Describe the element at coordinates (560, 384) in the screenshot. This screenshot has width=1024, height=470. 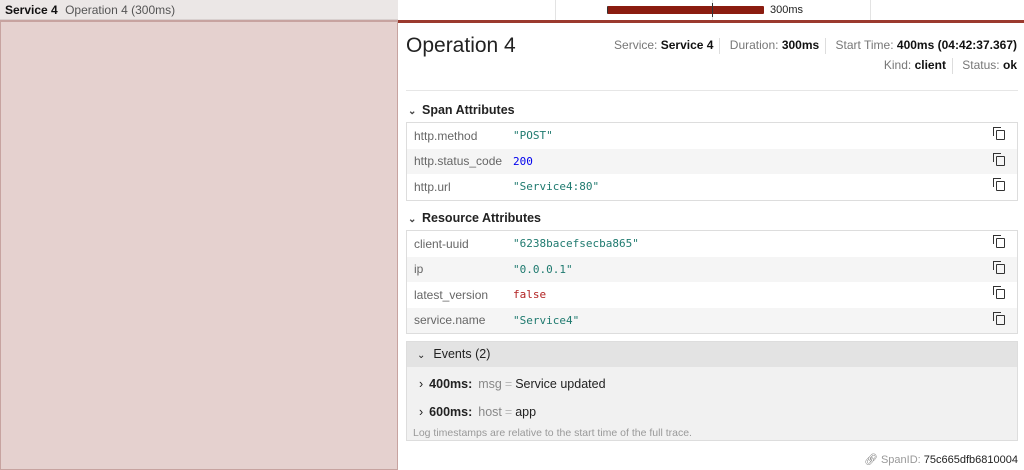
I see `event-value: Service updated` at that location.